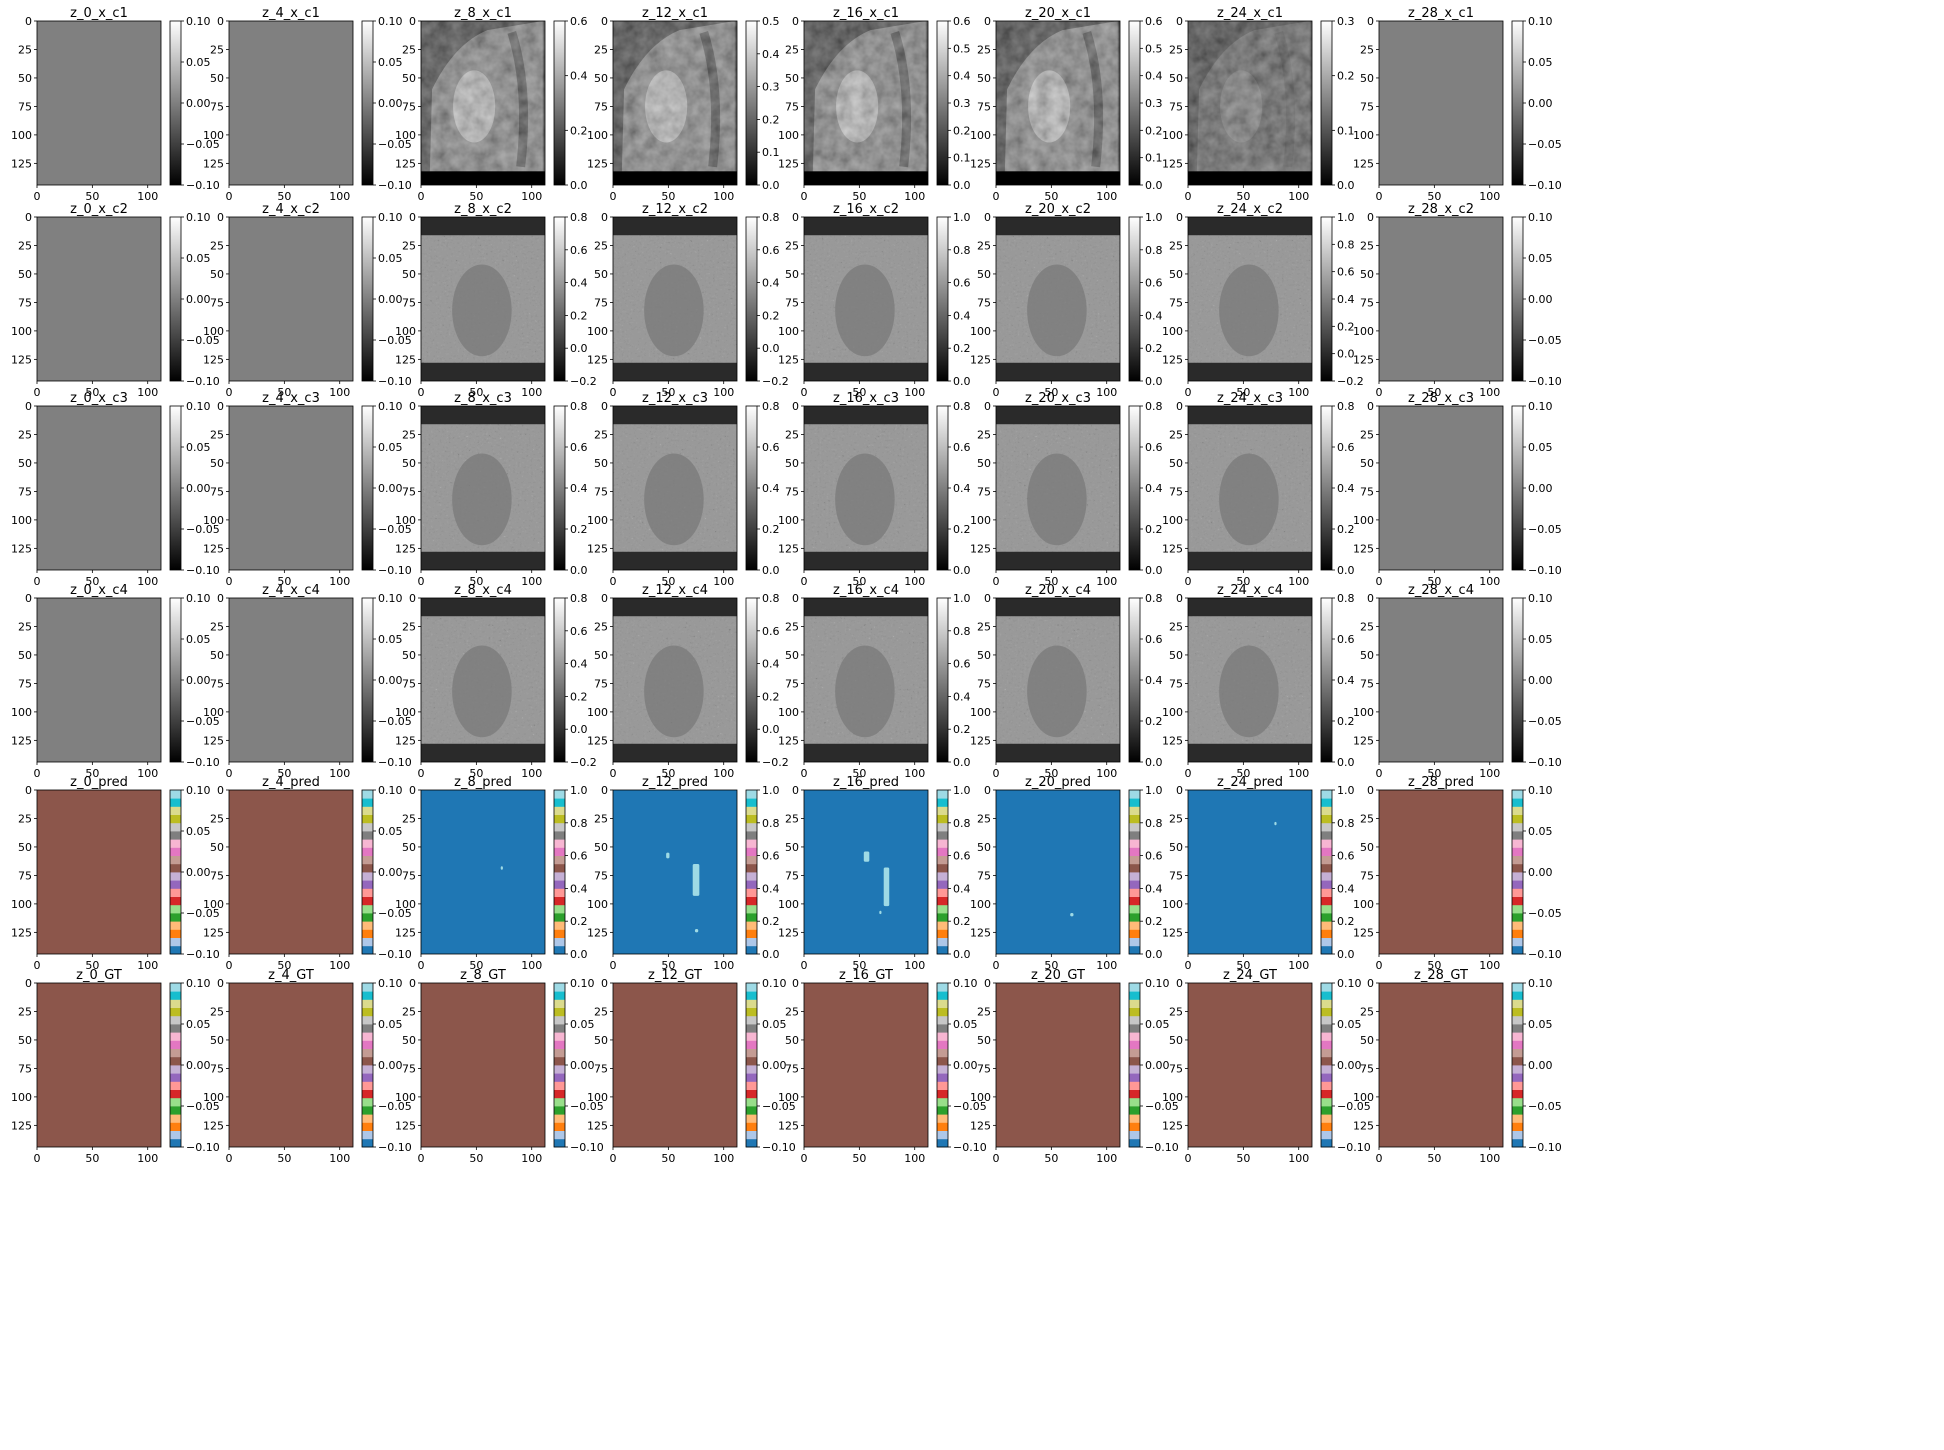 Image resolution: width=1944 pixels, height=1450 pixels. Describe the element at coordinates (291, 590) in the screenshot. I see `panel-title: z_4_x_c4` at that location.